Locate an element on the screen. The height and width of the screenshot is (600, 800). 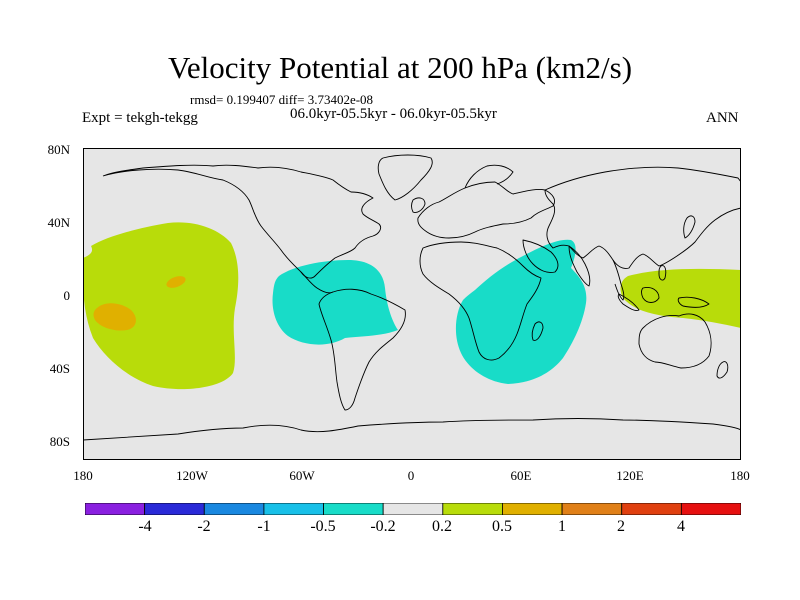
coast-australia is located at coordinates (675, 341).